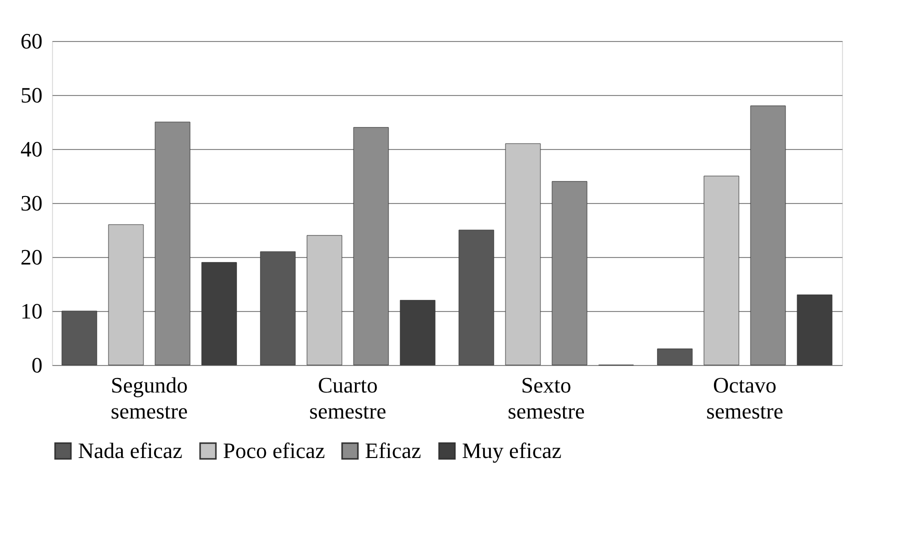 This screenshot has width=919, height=535. Describe the element at coordinates (149, 398) in the screenshot. I see `x-tick-label: Segundo semestre` at that location.